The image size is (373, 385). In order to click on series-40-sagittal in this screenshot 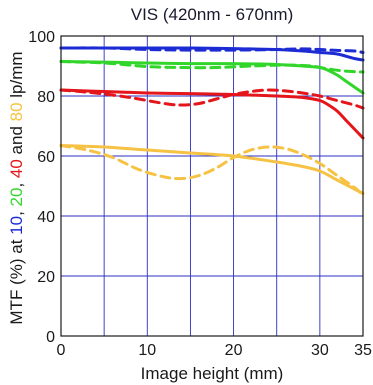, I will do `click(212, 114)`.